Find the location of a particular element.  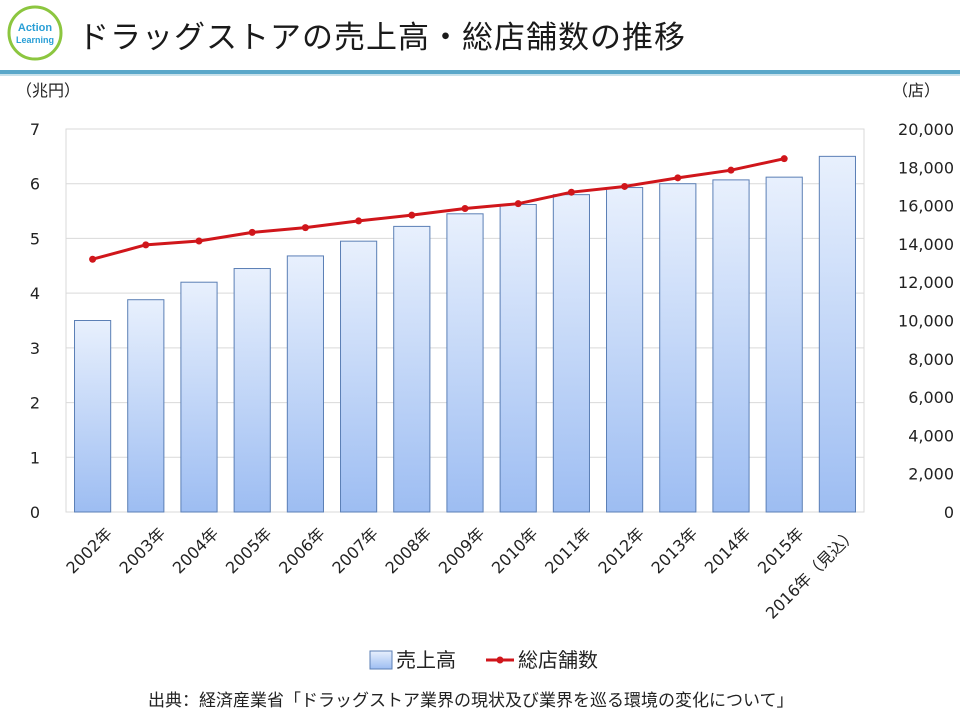

y-left-unit-label: （兆円） is located at coordinates (48, 90).